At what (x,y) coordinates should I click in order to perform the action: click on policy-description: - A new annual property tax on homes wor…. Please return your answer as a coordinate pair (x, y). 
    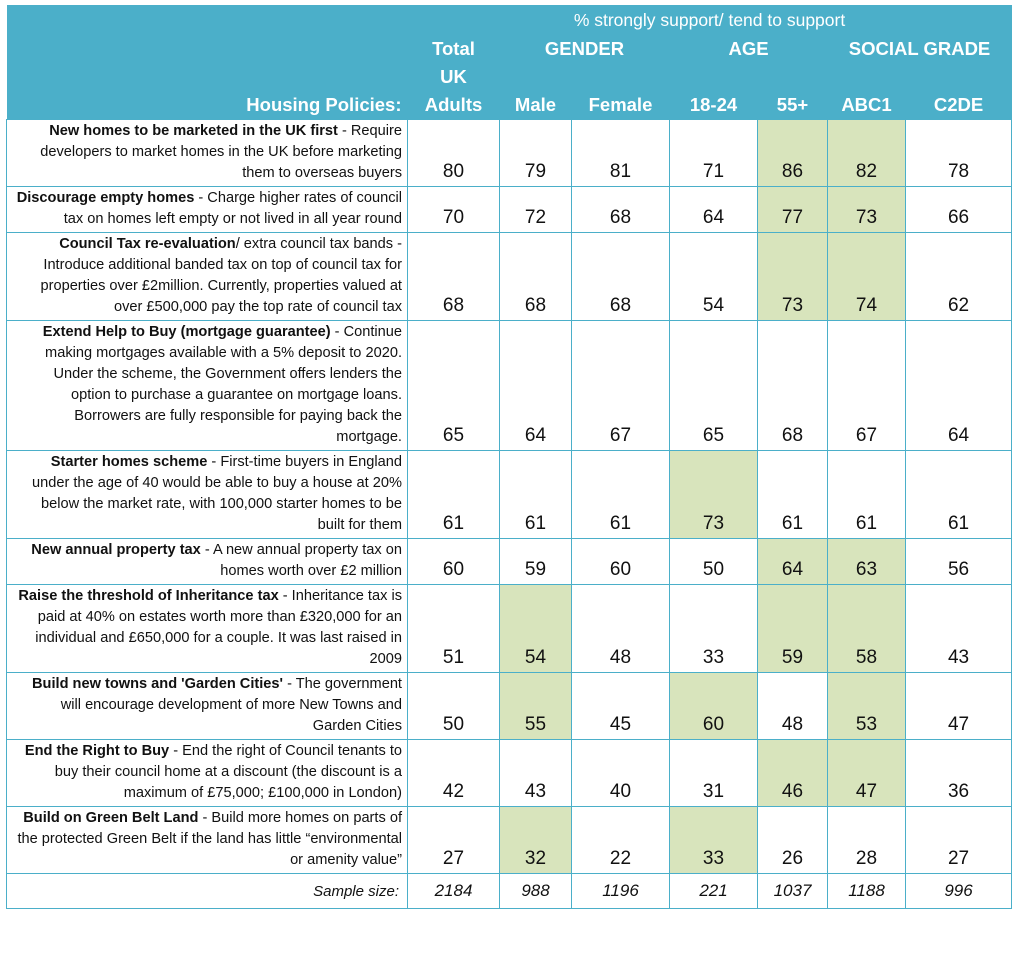
    Looking at the image, I should click on (301, 560).